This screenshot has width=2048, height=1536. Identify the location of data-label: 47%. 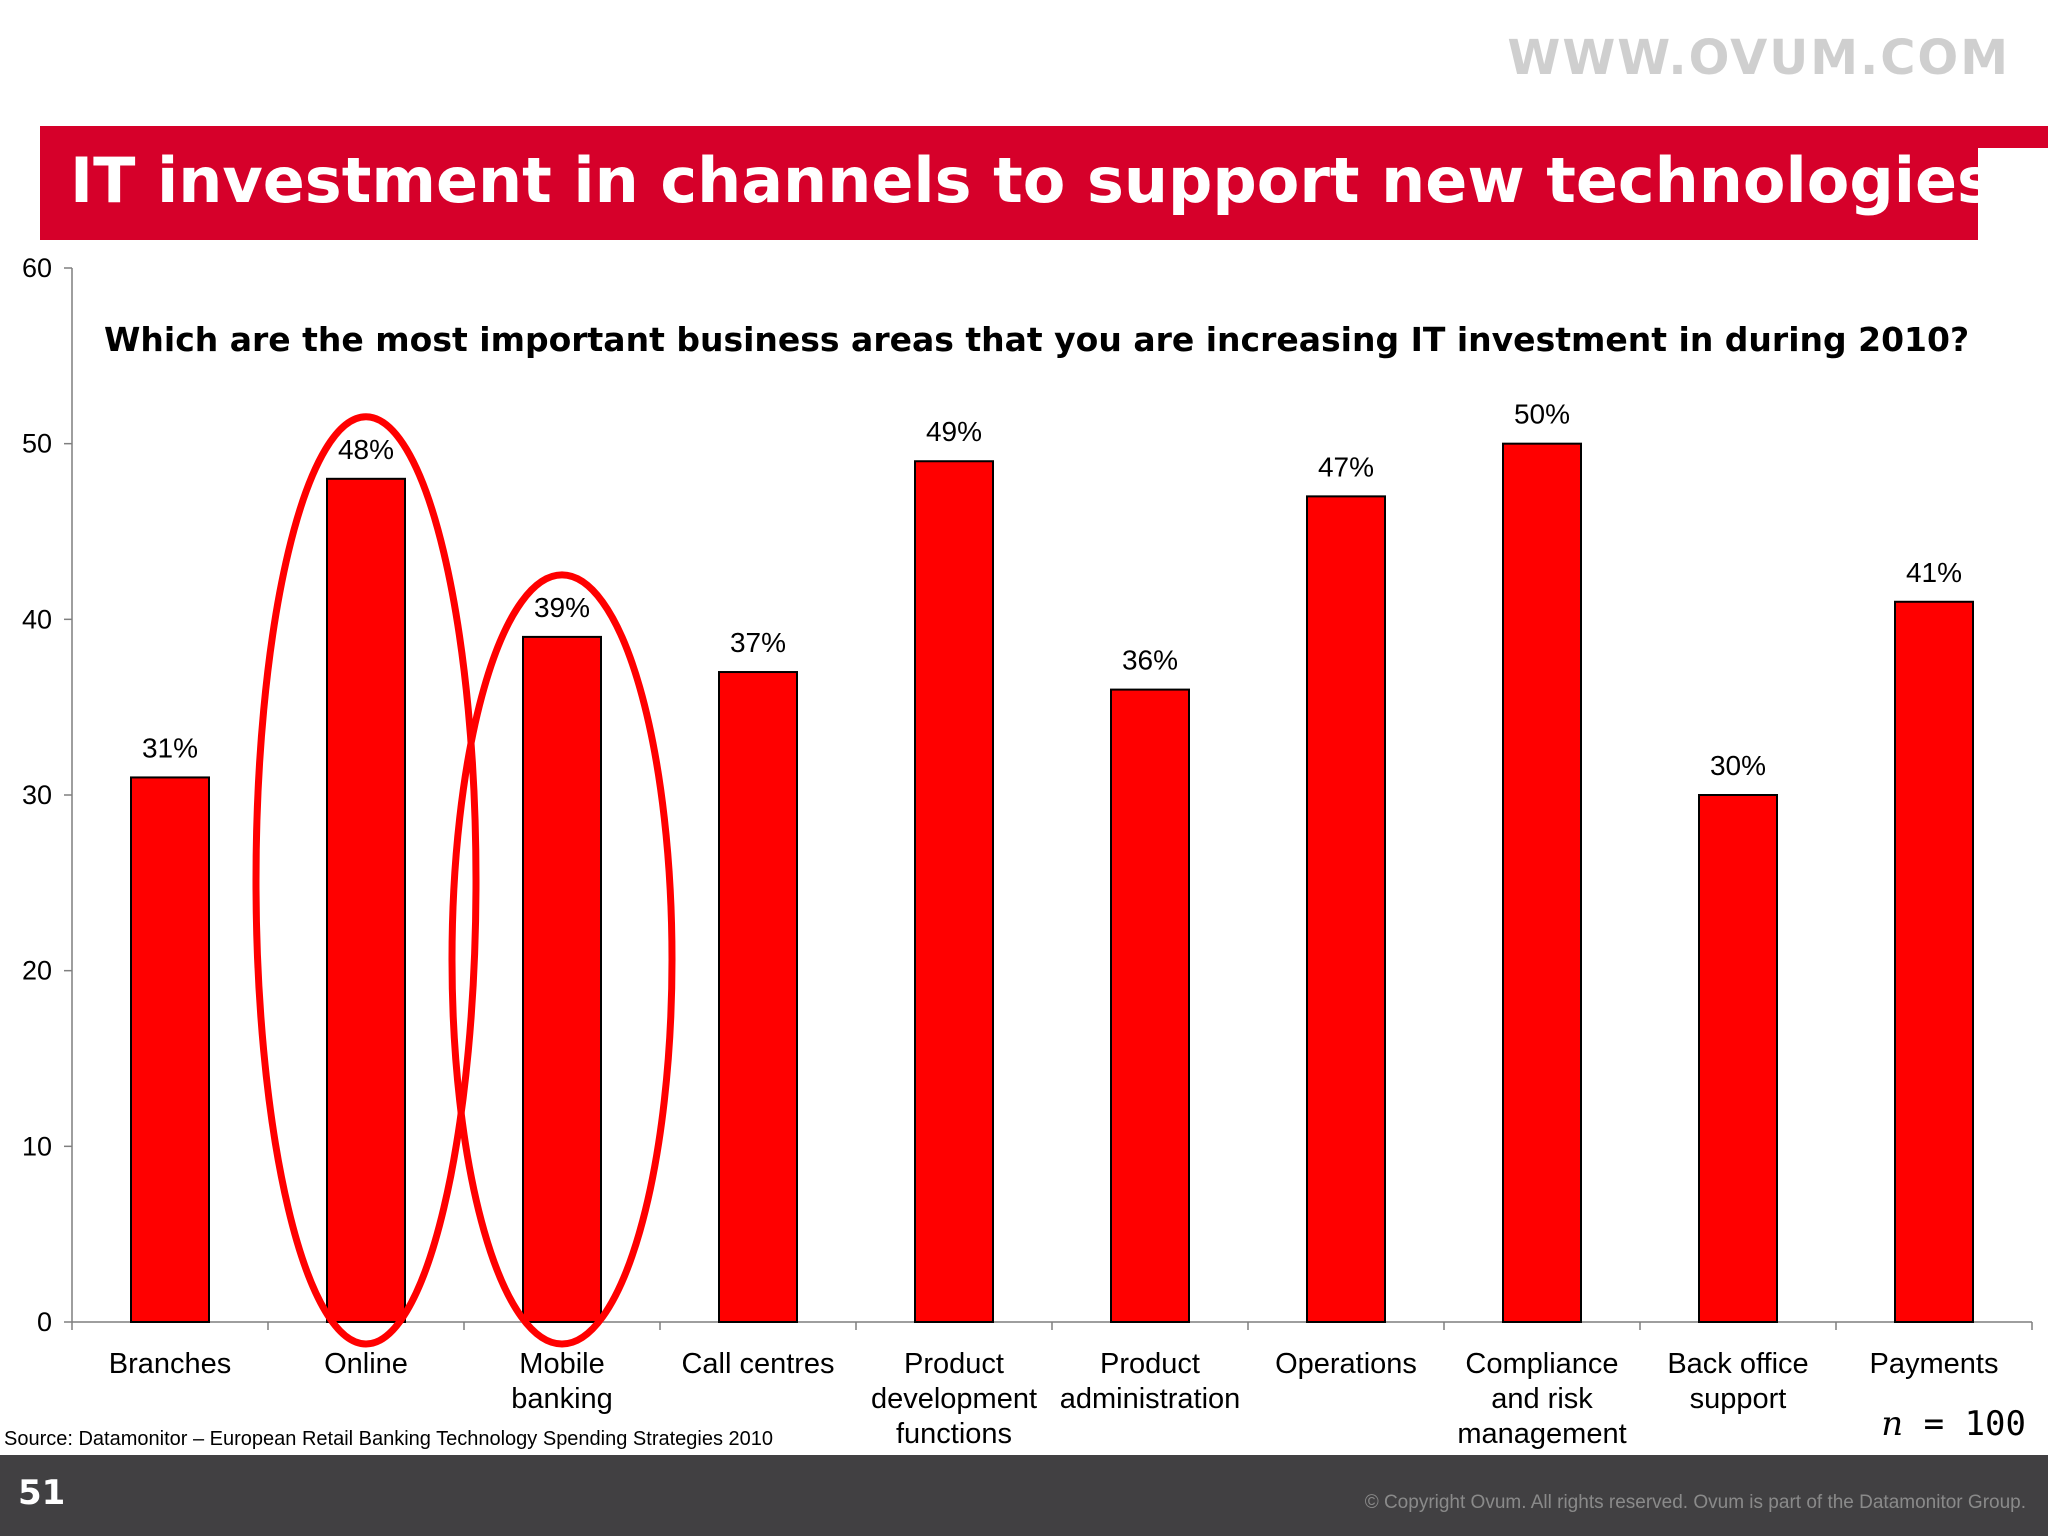
(1346, 466).